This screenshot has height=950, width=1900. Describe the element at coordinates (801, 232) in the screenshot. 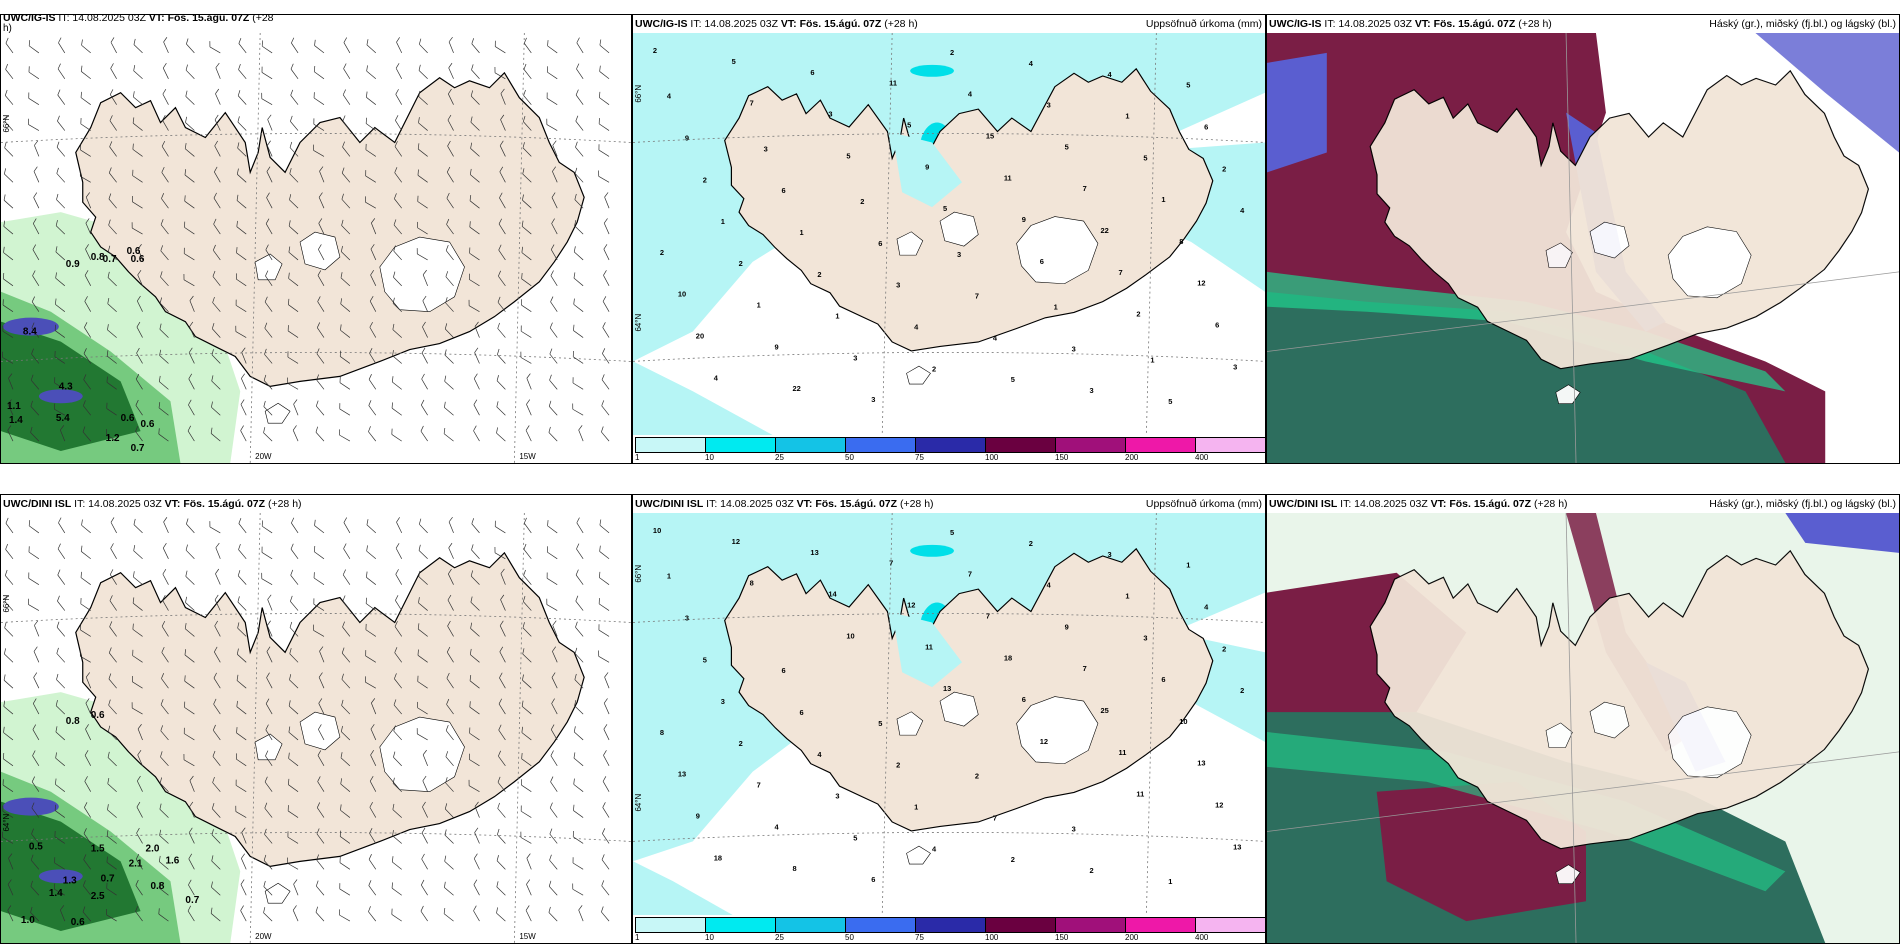

I see `precip-value-label: 1` at that location.